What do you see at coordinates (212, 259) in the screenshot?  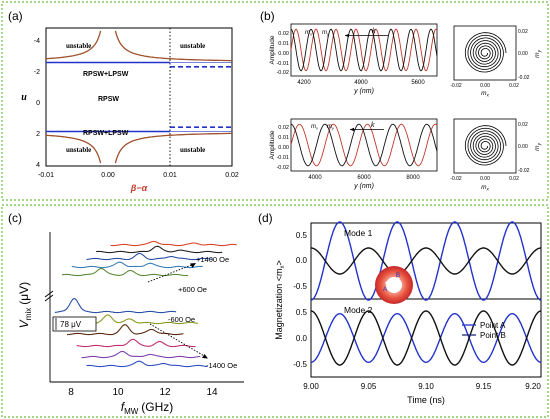 I see `c-annotation-1400p: +1400 Oe` at bounding box center [212, 259].